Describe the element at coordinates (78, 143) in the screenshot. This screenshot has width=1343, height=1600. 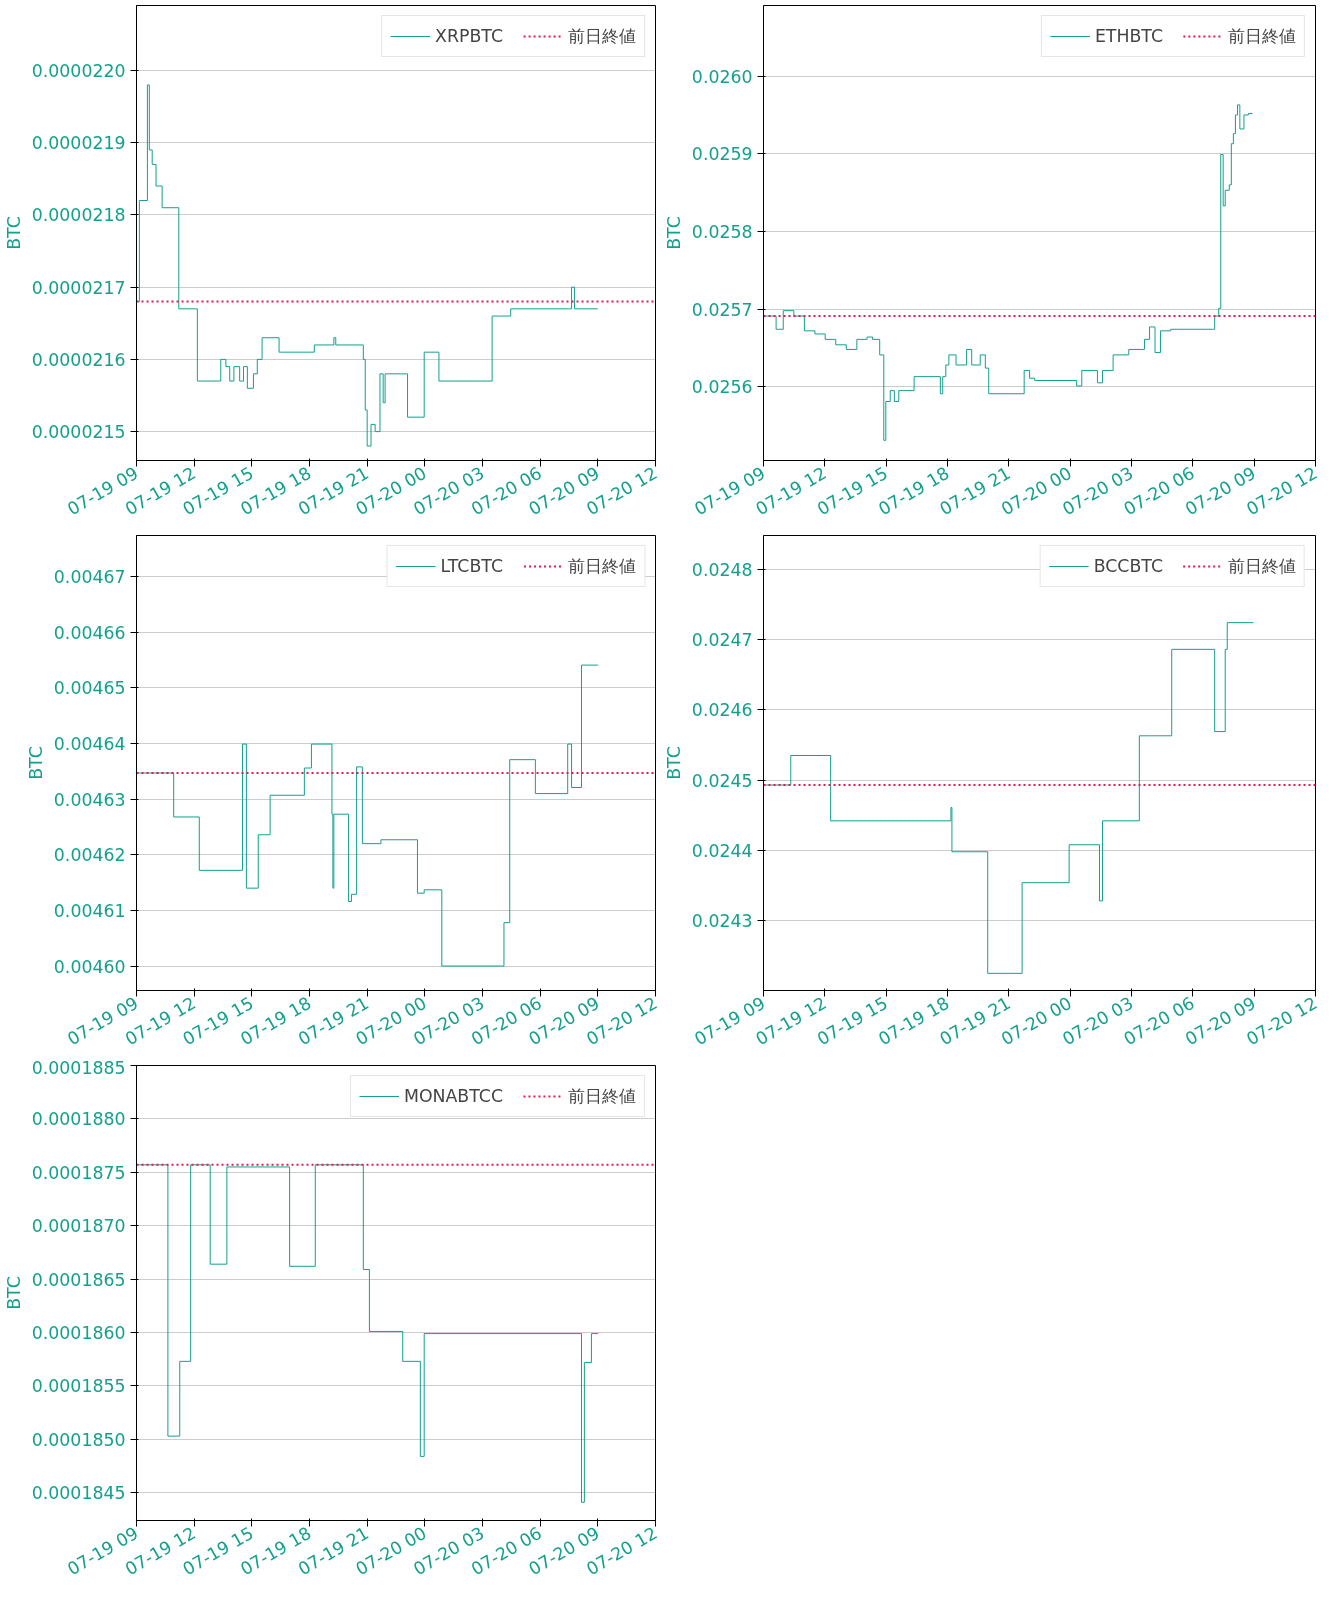
I see `y-tick-label: 0.0000219` at that location.